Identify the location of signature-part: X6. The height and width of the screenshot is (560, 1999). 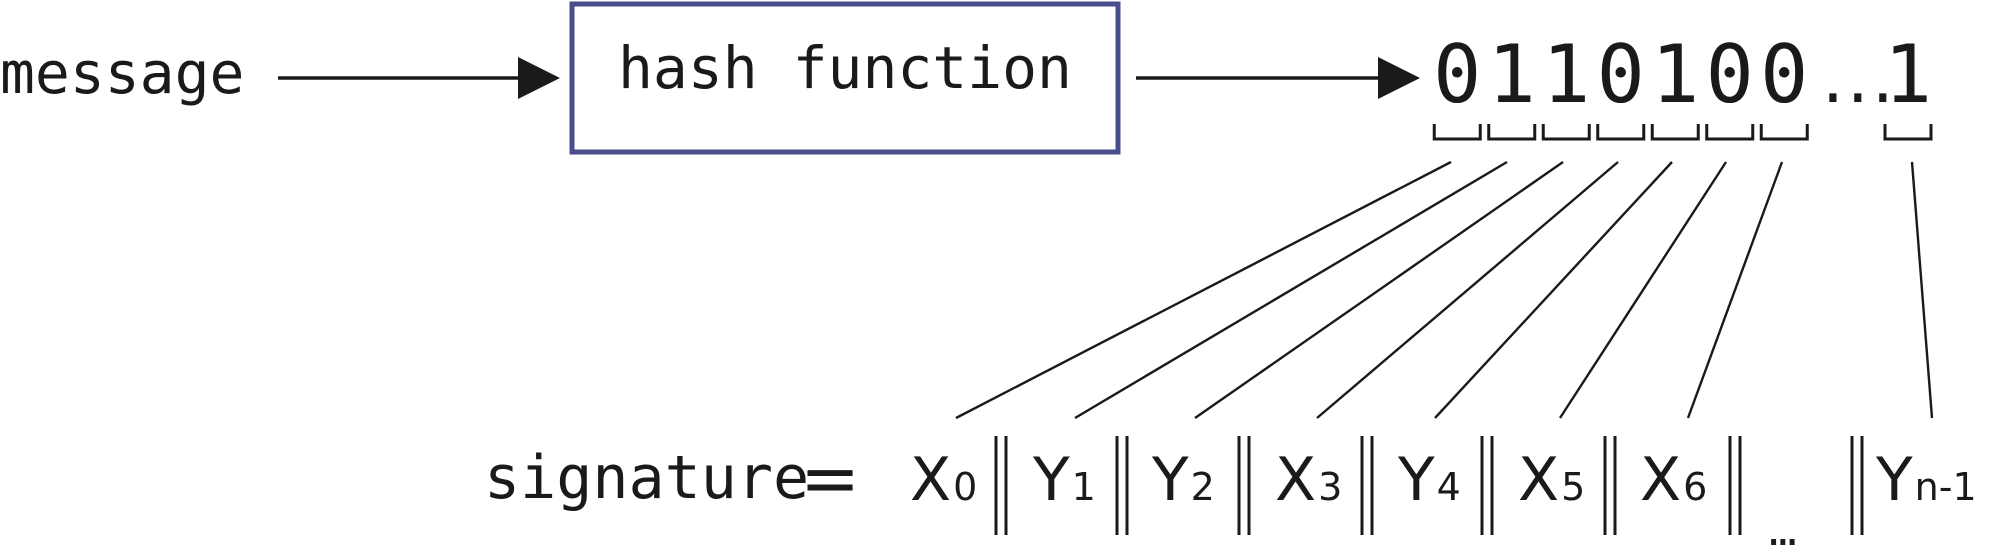
(1673, 480).